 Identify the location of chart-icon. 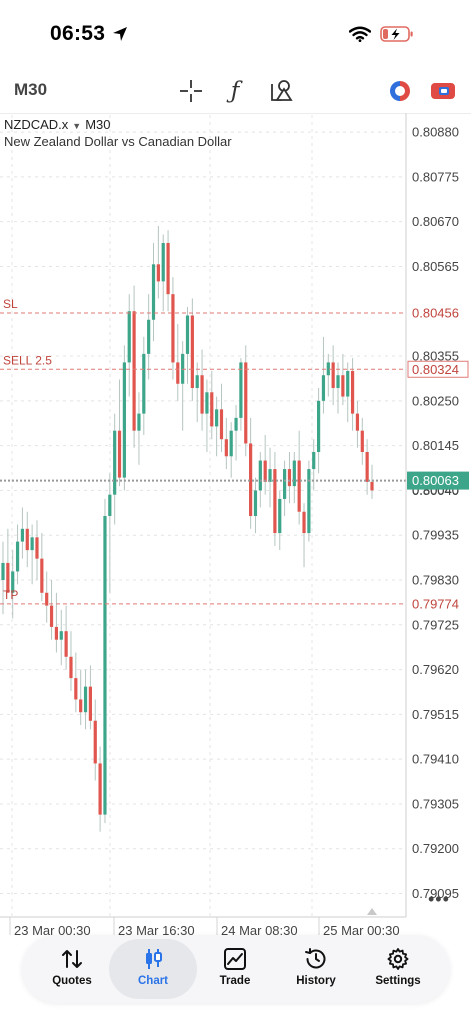
(154, 959).